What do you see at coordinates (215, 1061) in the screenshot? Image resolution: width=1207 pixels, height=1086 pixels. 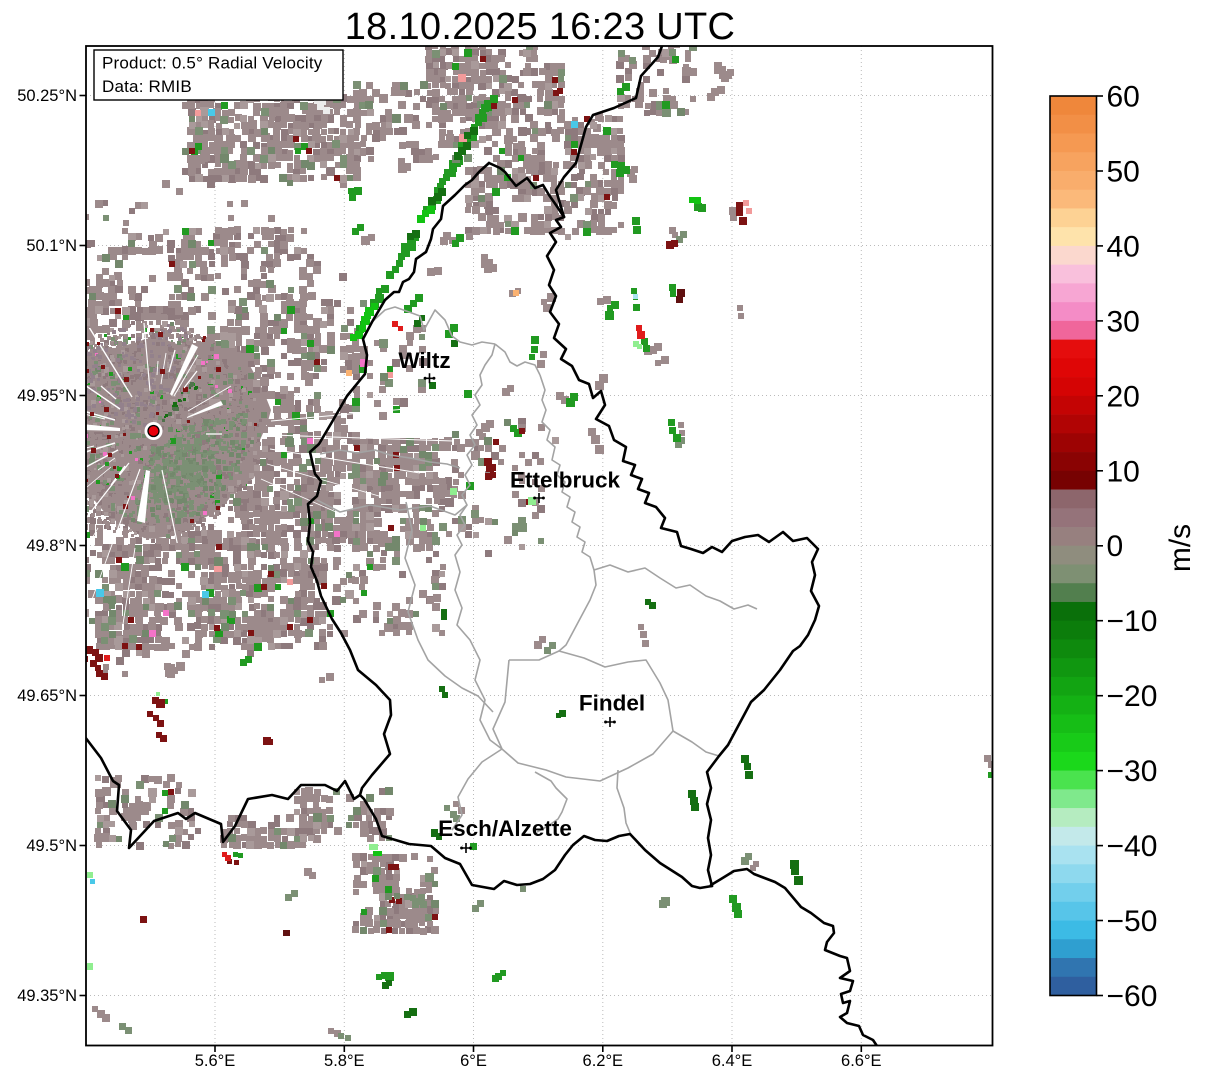 I see `svg-text: 5.6°E` at bounding box center [215, 1061].